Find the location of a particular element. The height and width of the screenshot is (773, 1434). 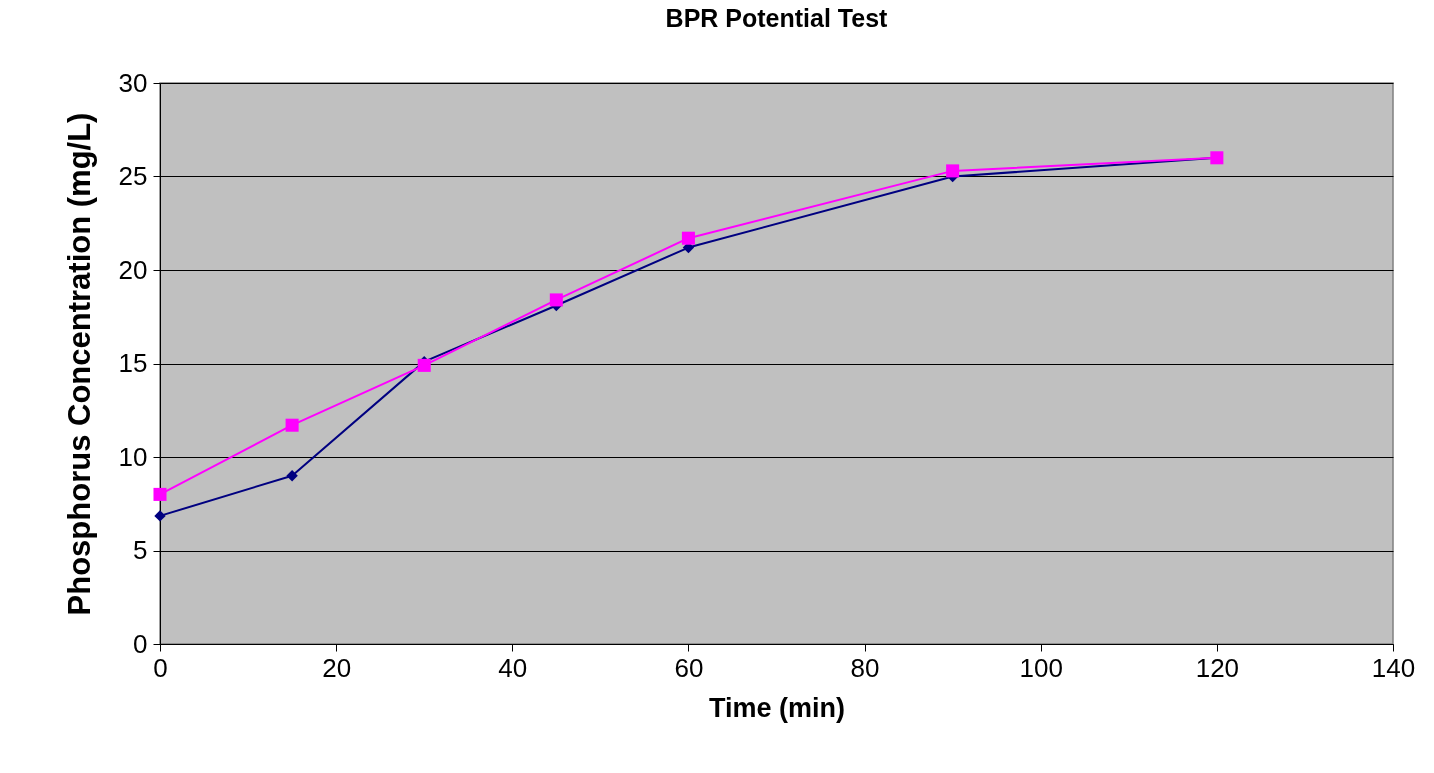

x-tick-label: 80 is located at coordinates (865, 667).